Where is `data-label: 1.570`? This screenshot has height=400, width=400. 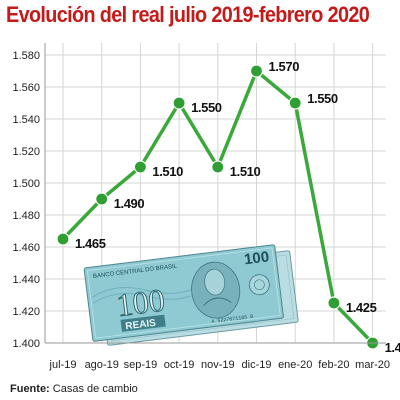 data-label: 1.570 is located at coordinates (284, 66).